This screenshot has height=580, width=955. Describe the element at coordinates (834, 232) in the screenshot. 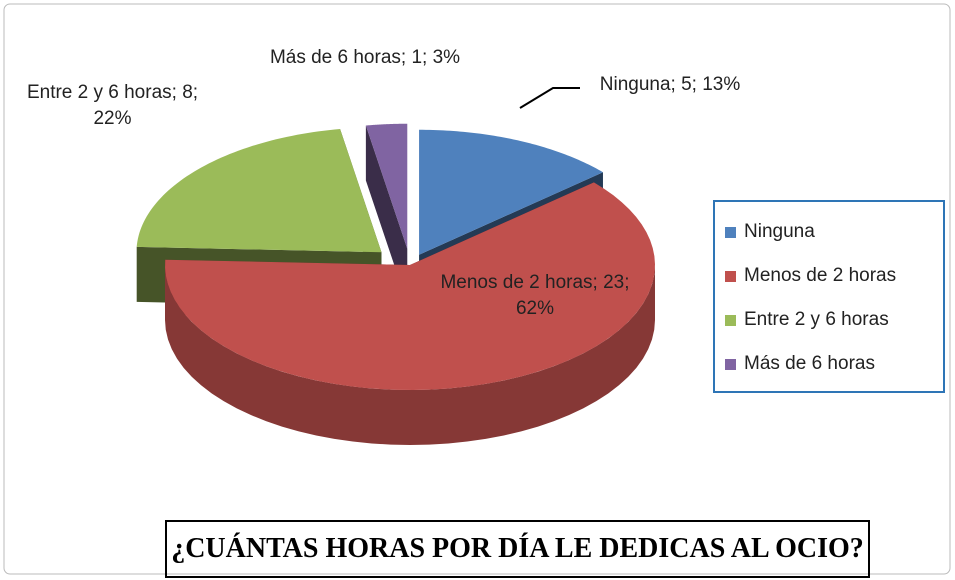

I see `legend-item: Ninguna` at that location.